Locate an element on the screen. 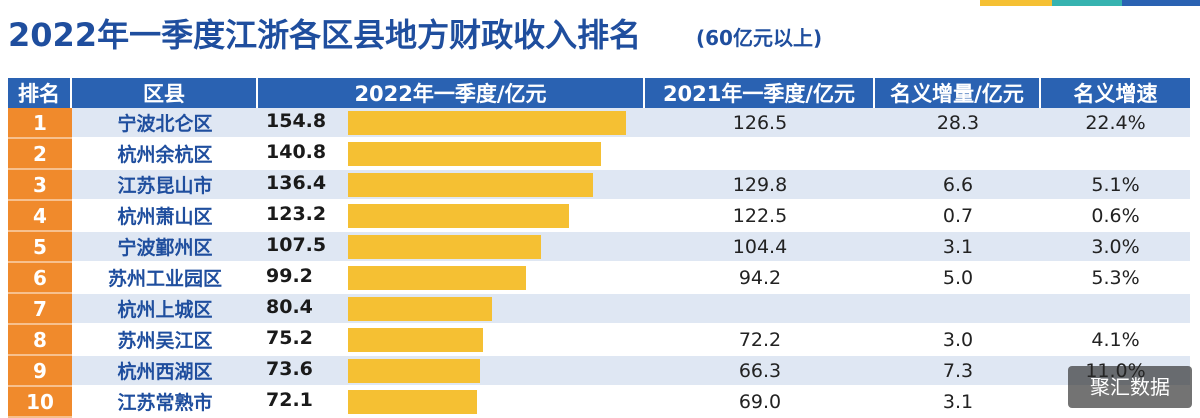 The image size is (1200, 418). district-cell: 宁波鄞州区 is located at coordinates (165, 247).